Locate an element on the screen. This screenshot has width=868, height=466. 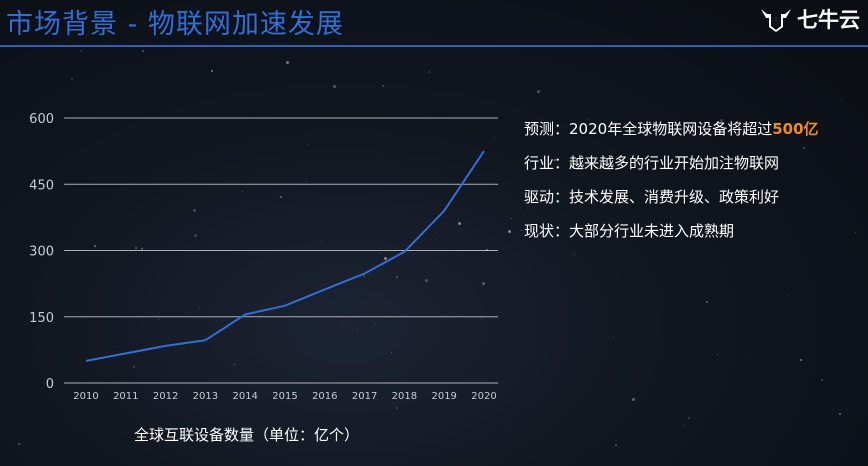
y-tick-label: 450 is located at coordinates (41, 185).